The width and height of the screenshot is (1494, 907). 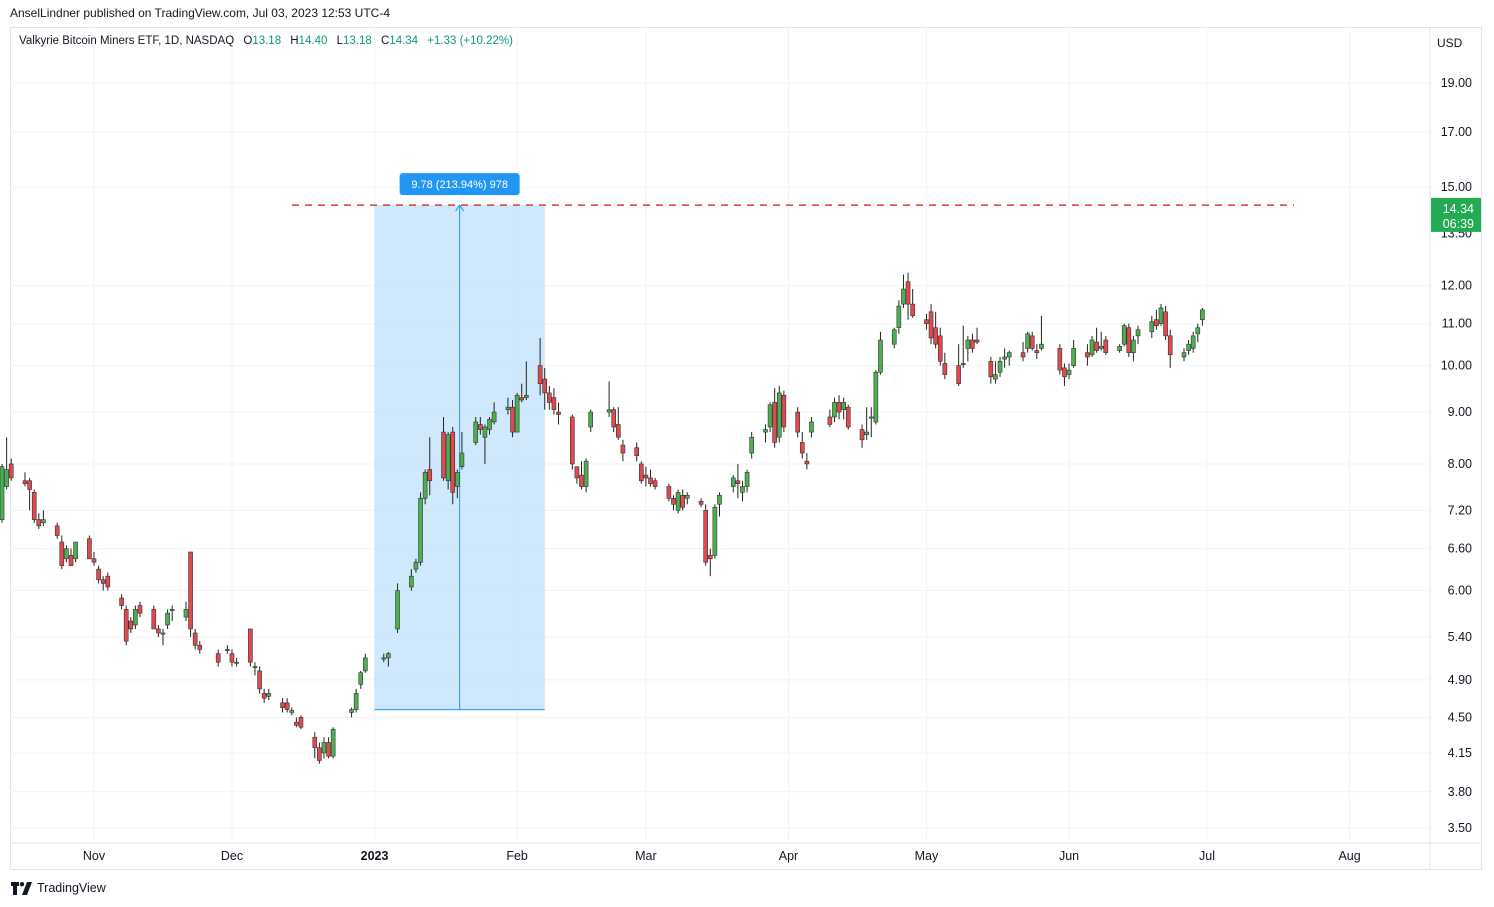 What do you see at coordinates (1460, 591) in the screenshot?
I see `y-tick-label: 6.00` at bounding box center [1460, 591].